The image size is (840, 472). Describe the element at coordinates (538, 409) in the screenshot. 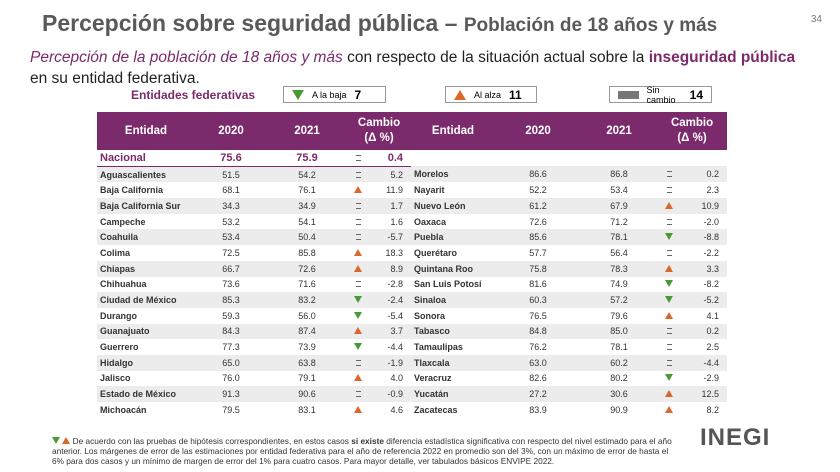

I see `value-2020: 83.9` at that location.